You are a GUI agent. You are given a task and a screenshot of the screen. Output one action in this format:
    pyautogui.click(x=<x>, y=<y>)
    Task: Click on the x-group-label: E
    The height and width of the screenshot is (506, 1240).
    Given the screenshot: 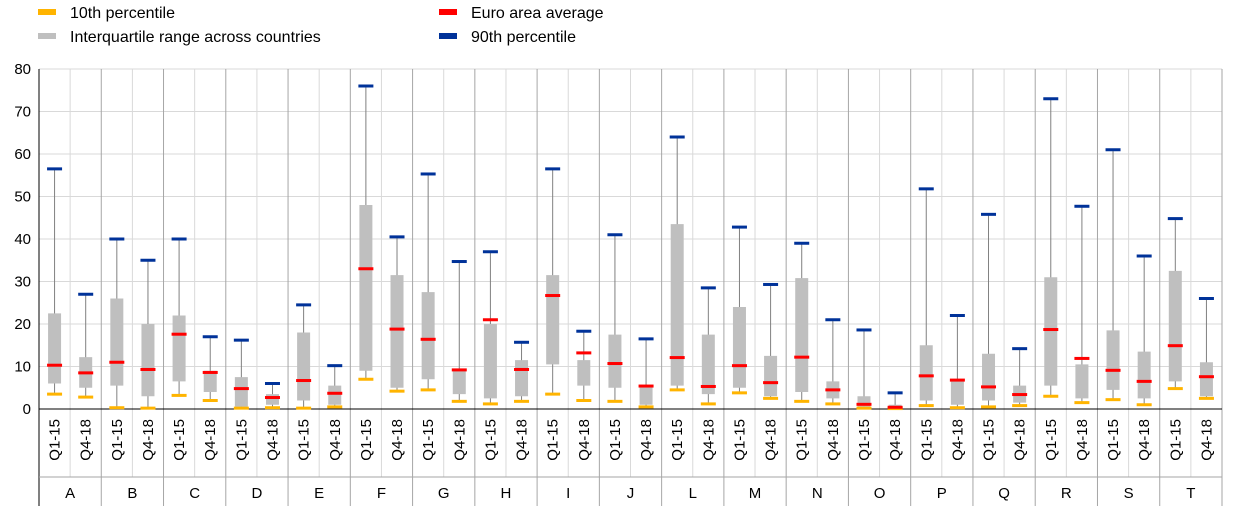 What is the action you would take?
    pyautogui.click(x=319, y=493)
    